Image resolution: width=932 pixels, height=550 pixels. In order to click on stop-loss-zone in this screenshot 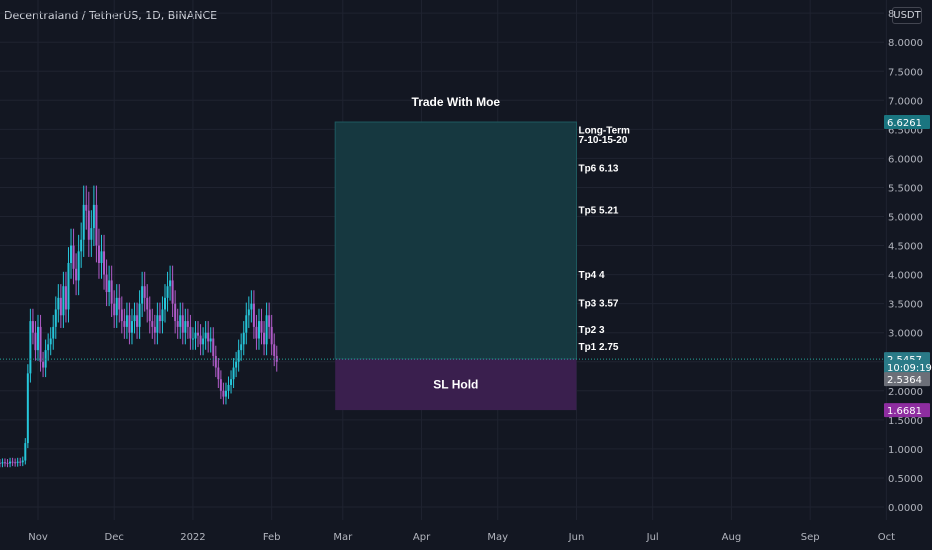, I will do `click(456, 385)`.